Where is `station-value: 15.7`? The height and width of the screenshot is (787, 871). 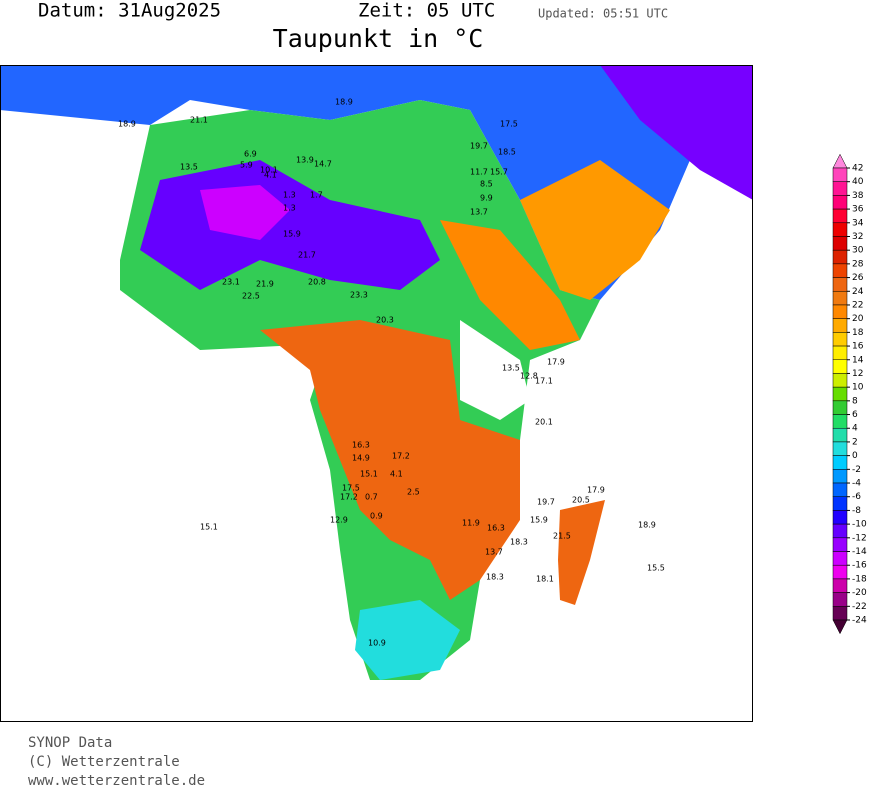
station-value: 15.7 is located at coordinates (499, 172).